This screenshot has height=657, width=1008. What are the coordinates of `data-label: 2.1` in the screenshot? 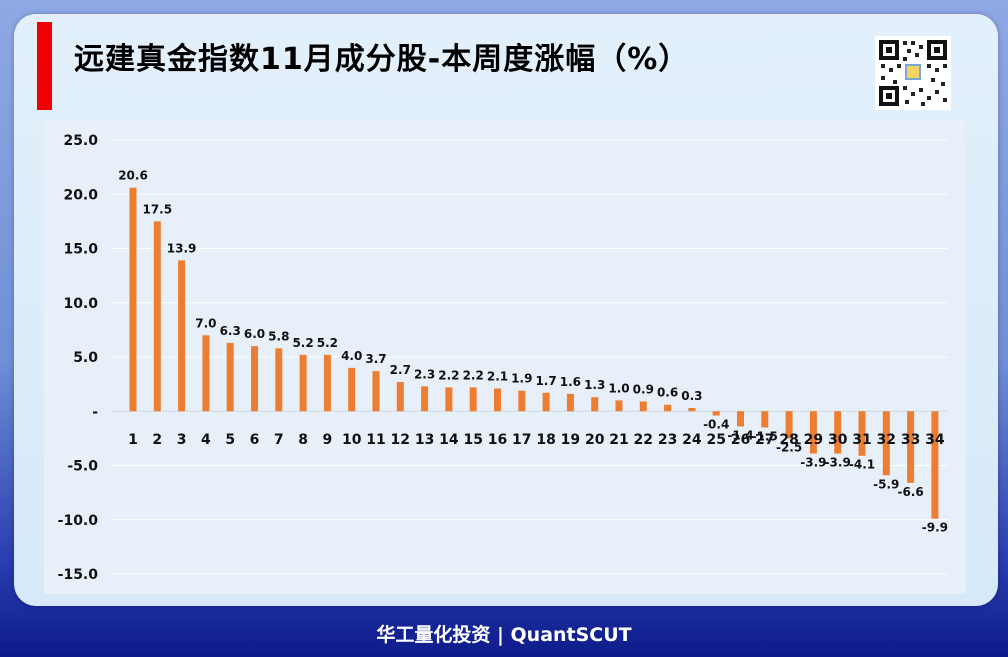 It's located at (497, 376).